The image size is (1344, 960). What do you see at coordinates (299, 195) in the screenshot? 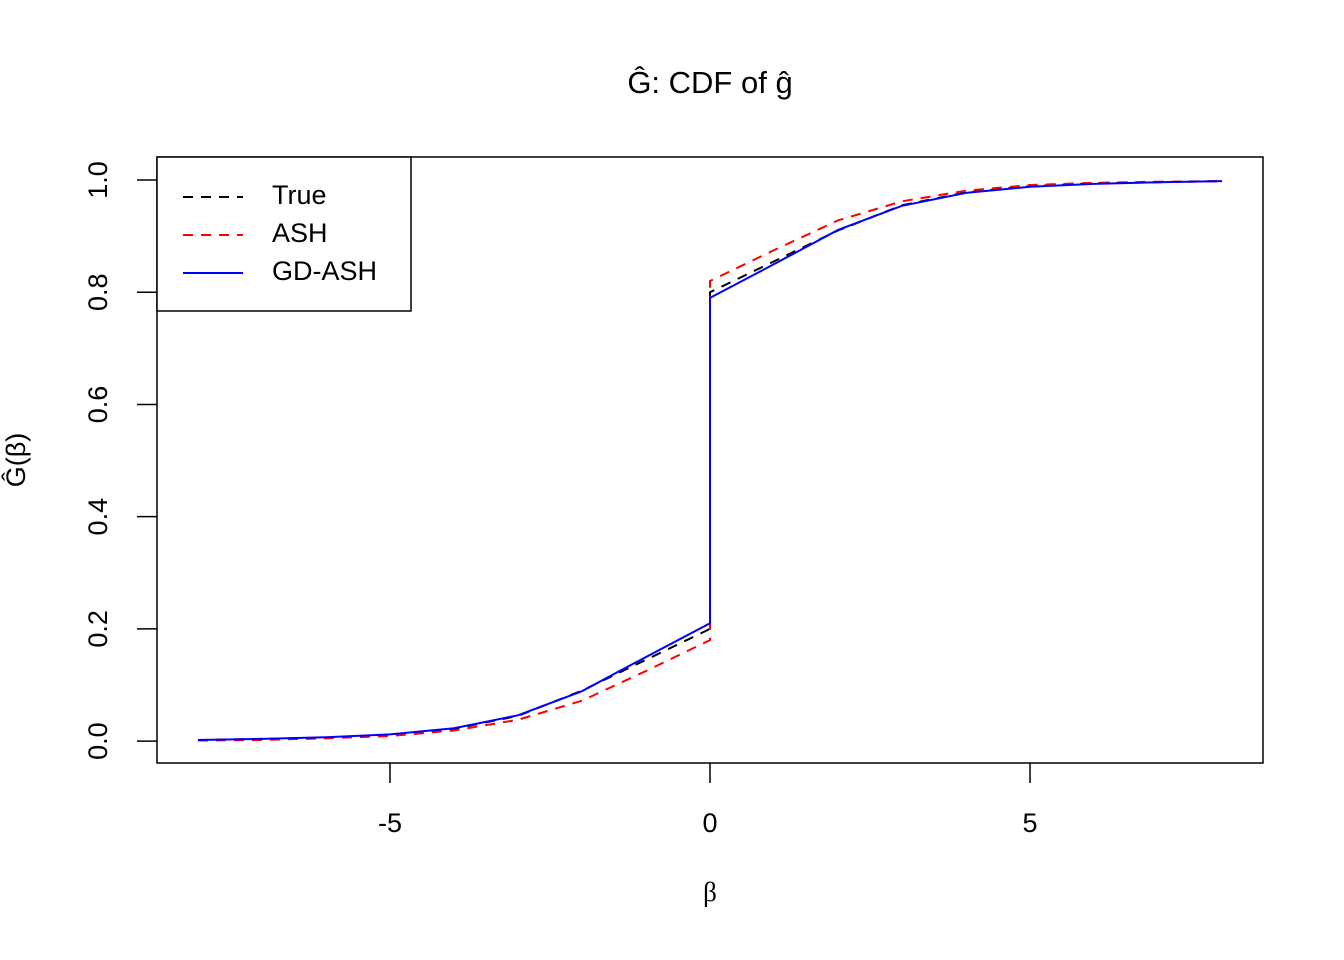
I see `legend-label: True` at bounding box center [299, 195].